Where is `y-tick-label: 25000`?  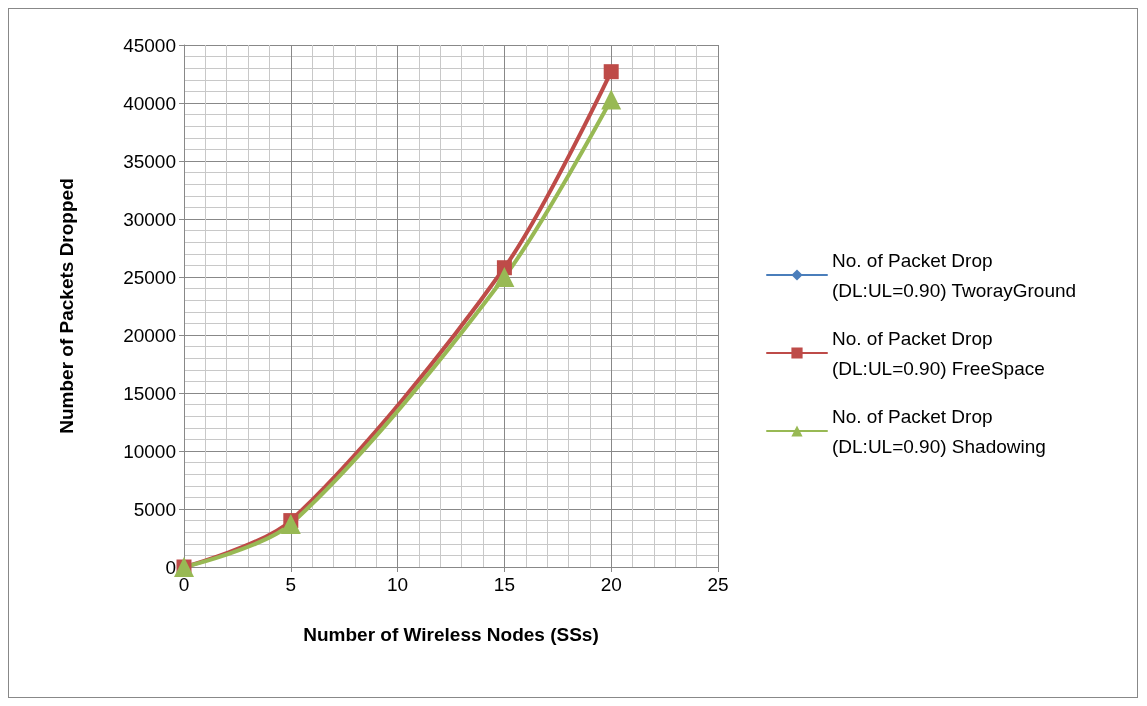
y-tick-label: 25000 is located at coordinates (149, 277).